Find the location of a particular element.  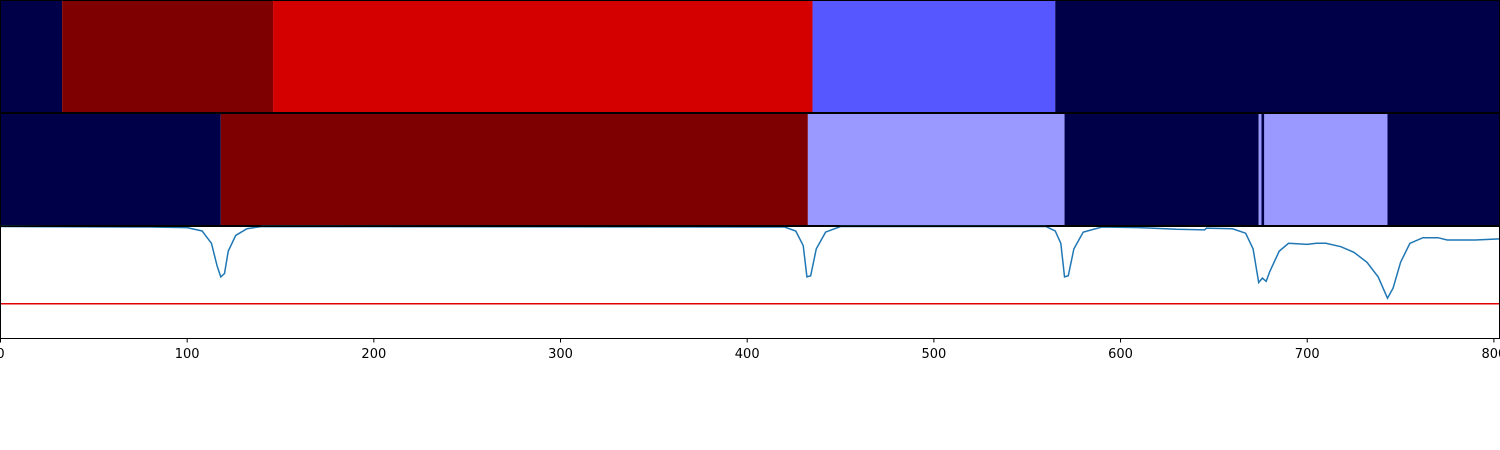

x-tick-label: 700 is located at coordinates (1307, 354).